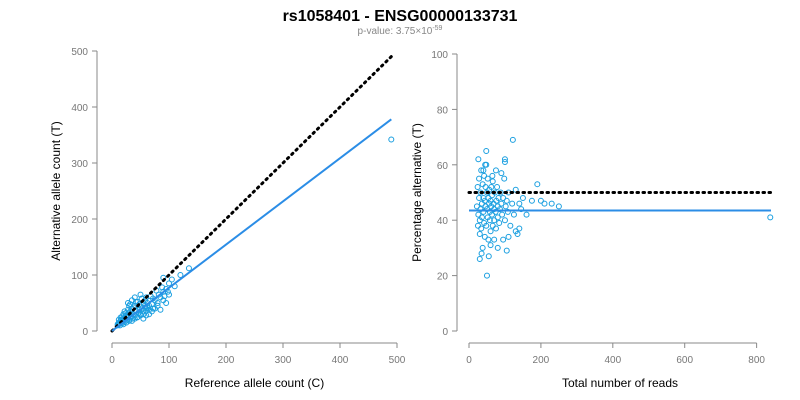  I want to click on right-x-tick-label: 200, so click(541, 360).